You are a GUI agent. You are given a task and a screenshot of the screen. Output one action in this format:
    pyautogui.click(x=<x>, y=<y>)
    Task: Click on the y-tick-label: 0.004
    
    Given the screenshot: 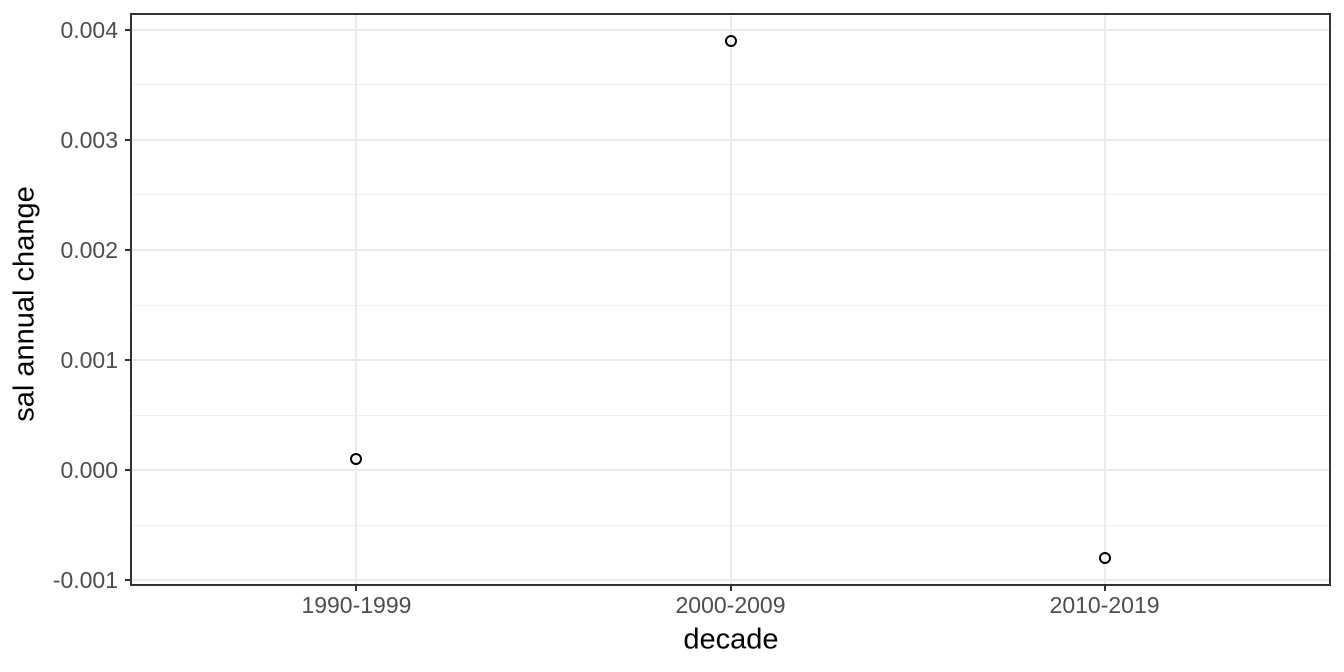 What is the action you would take?
    pyautogui.click(x=89, y=29)
    